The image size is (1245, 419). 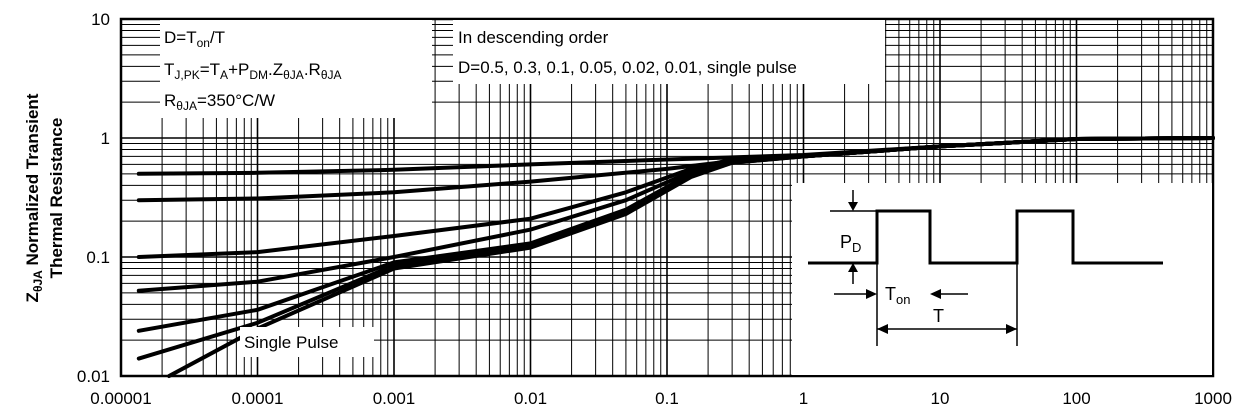 I want to click on x-tick-label: 1000, so click(x=1213, y=398).